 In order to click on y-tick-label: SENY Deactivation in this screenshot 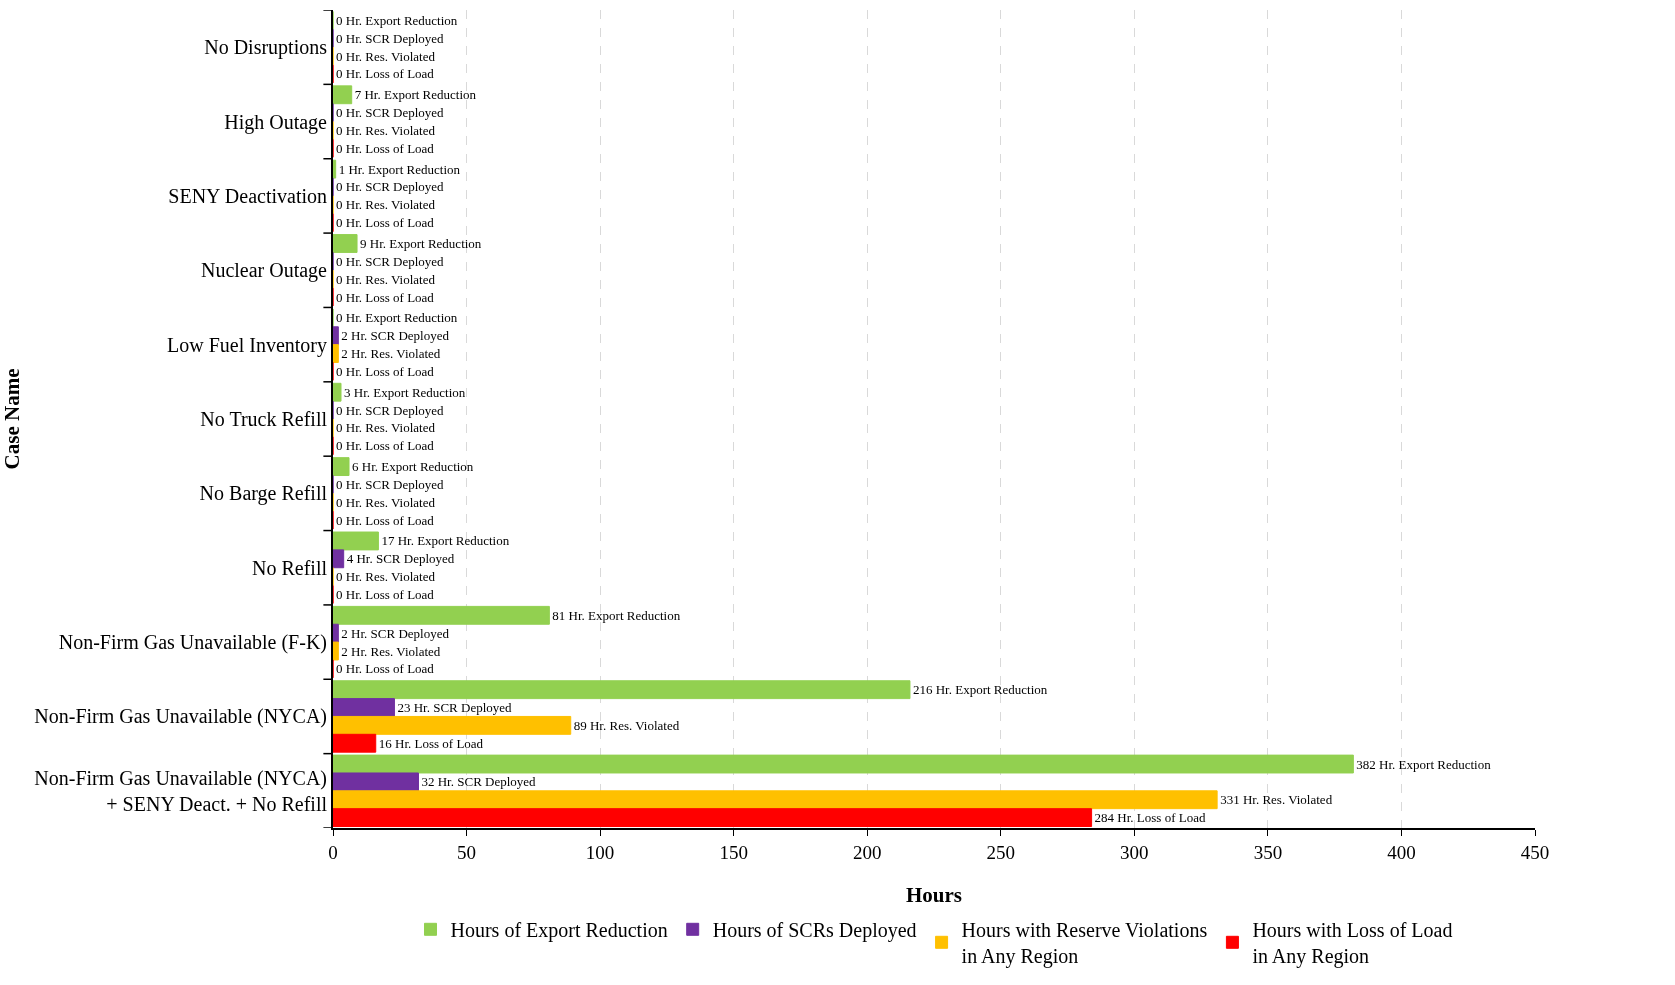, I will do `click(247, 195)`.